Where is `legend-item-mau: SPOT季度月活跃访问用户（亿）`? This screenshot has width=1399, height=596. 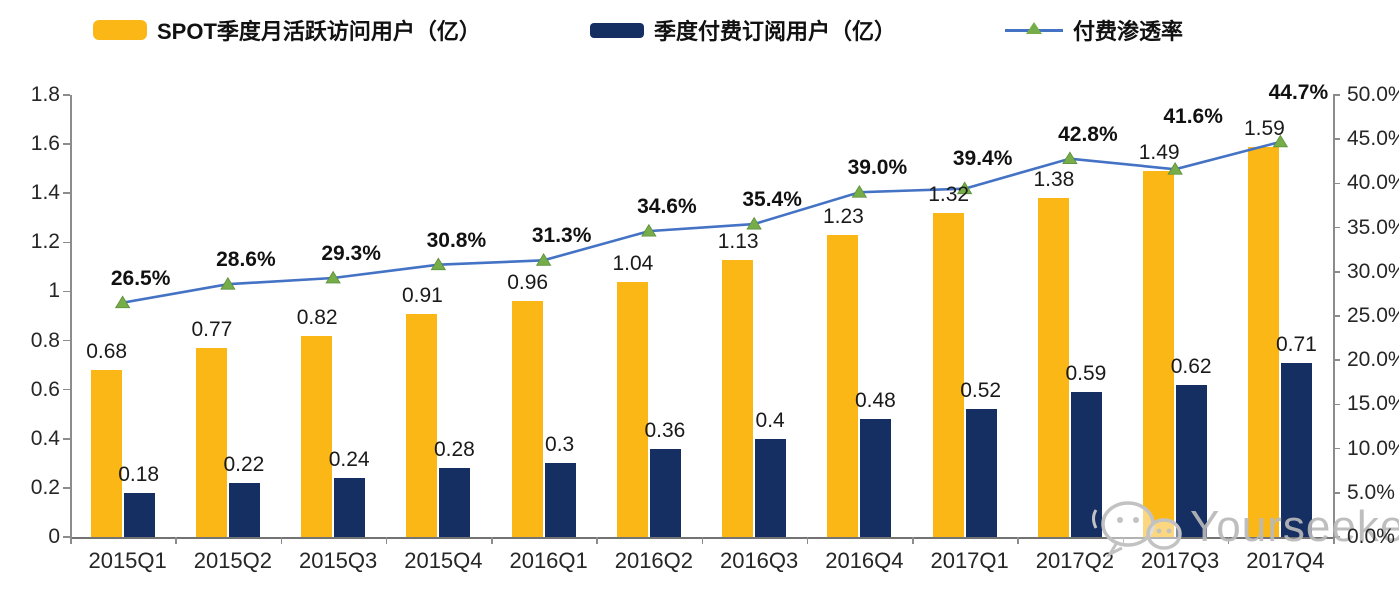
legend-item-mau: SPOT季度月活跃访问用户（亿） is located at coordinates (287, 30).